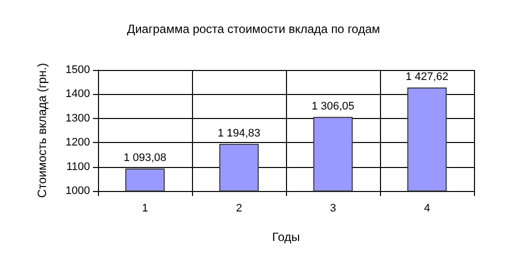 This screenshot has width=507, height=274. What do you see at coordinates (78, 118) in the screenshot?
I see `y-tick-label: 1300` at bounding box center [78, 118].